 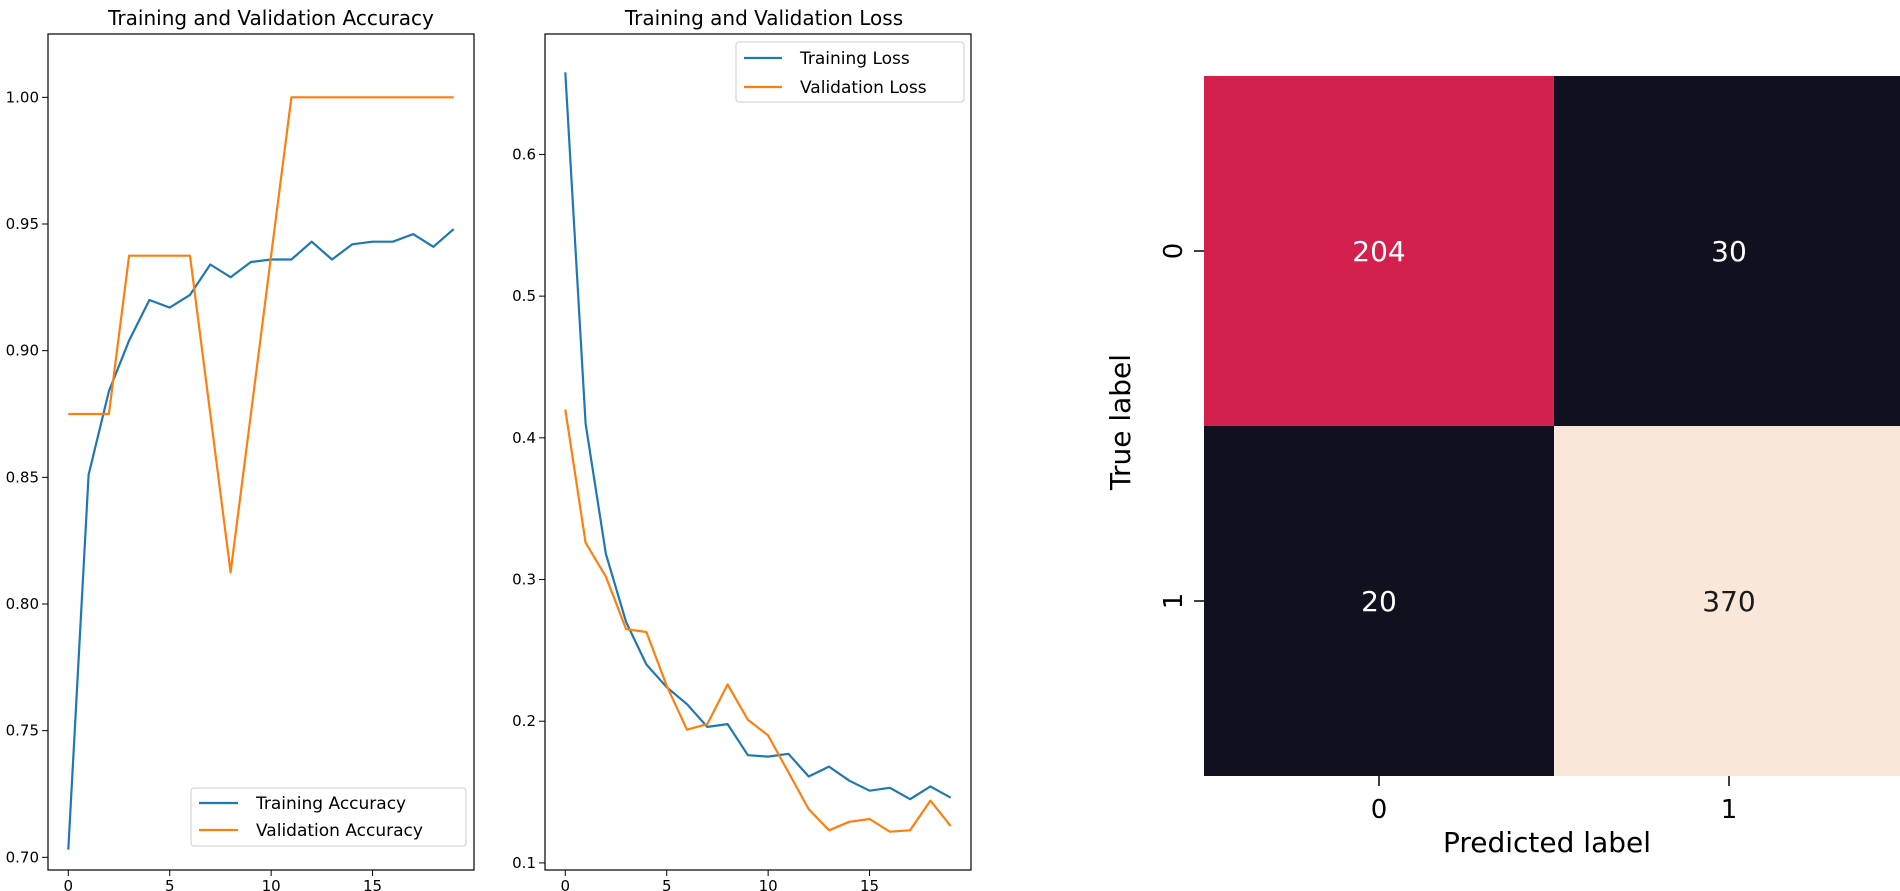 What do you see at coordinates (869, 884) in the screenshot?
I see `p2-x-tick-label: 15` at bounding box center [869, 884].